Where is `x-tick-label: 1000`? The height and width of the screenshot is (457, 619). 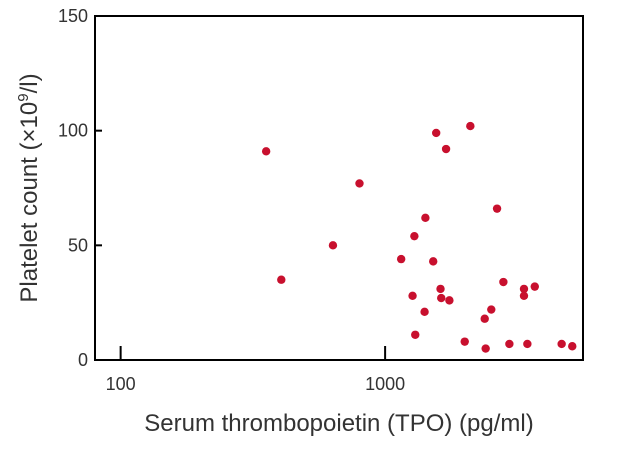 x-tick-label: 1000 is located at coordinates (385, 384).